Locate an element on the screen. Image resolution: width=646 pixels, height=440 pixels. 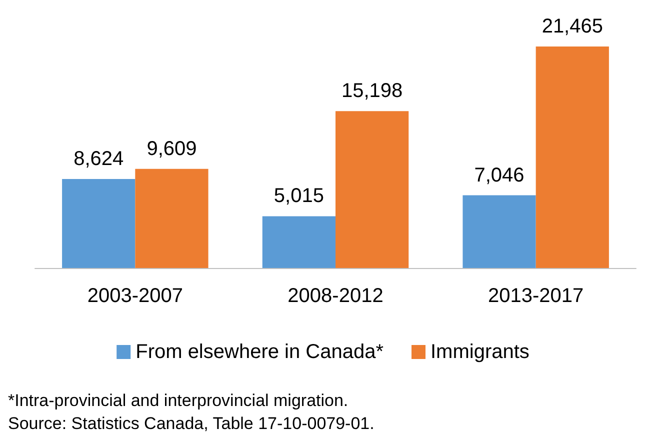
legend-label: Immigrants is located at coordinates (480, 352).